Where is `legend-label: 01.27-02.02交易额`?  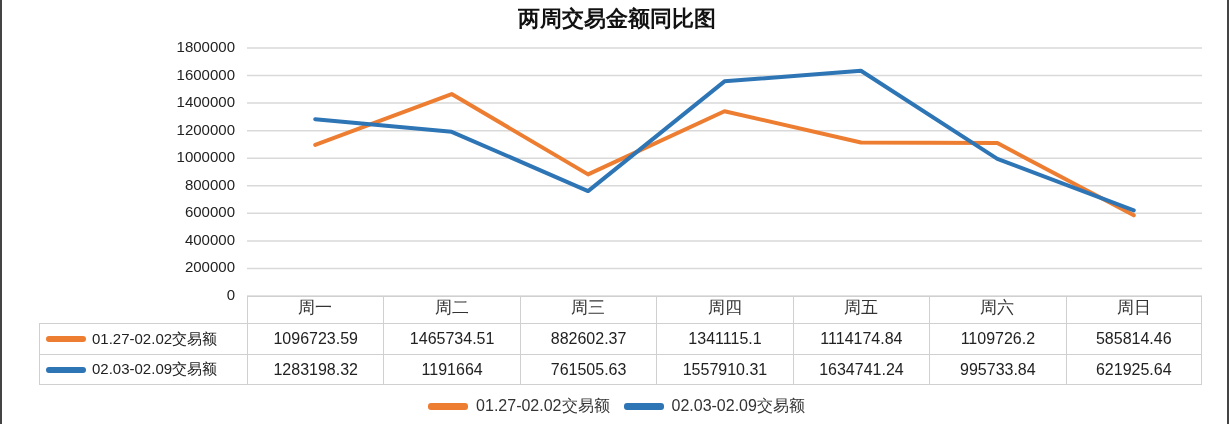 legend-label: 01.27-02.02交易额 is located at coordinates (155, 339).